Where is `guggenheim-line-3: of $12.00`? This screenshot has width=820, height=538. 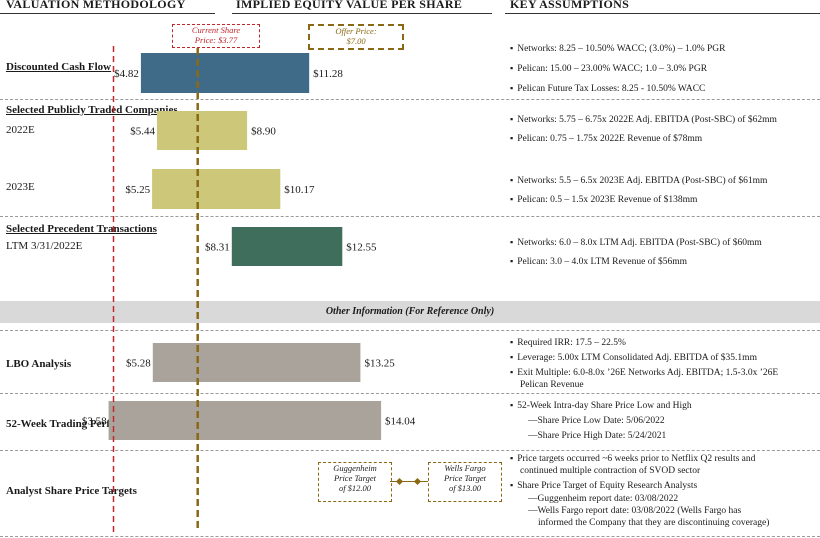
guggenheim-line-3: of $12.00 is located at coordinates (355, 488).